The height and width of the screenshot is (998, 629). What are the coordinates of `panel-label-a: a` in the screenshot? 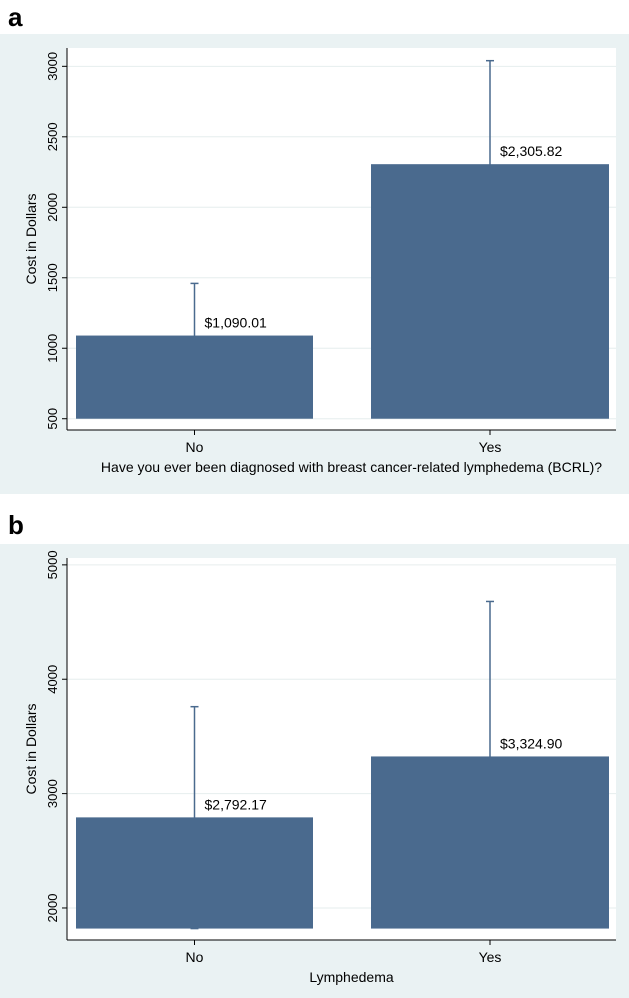 It's located at (15, 17).